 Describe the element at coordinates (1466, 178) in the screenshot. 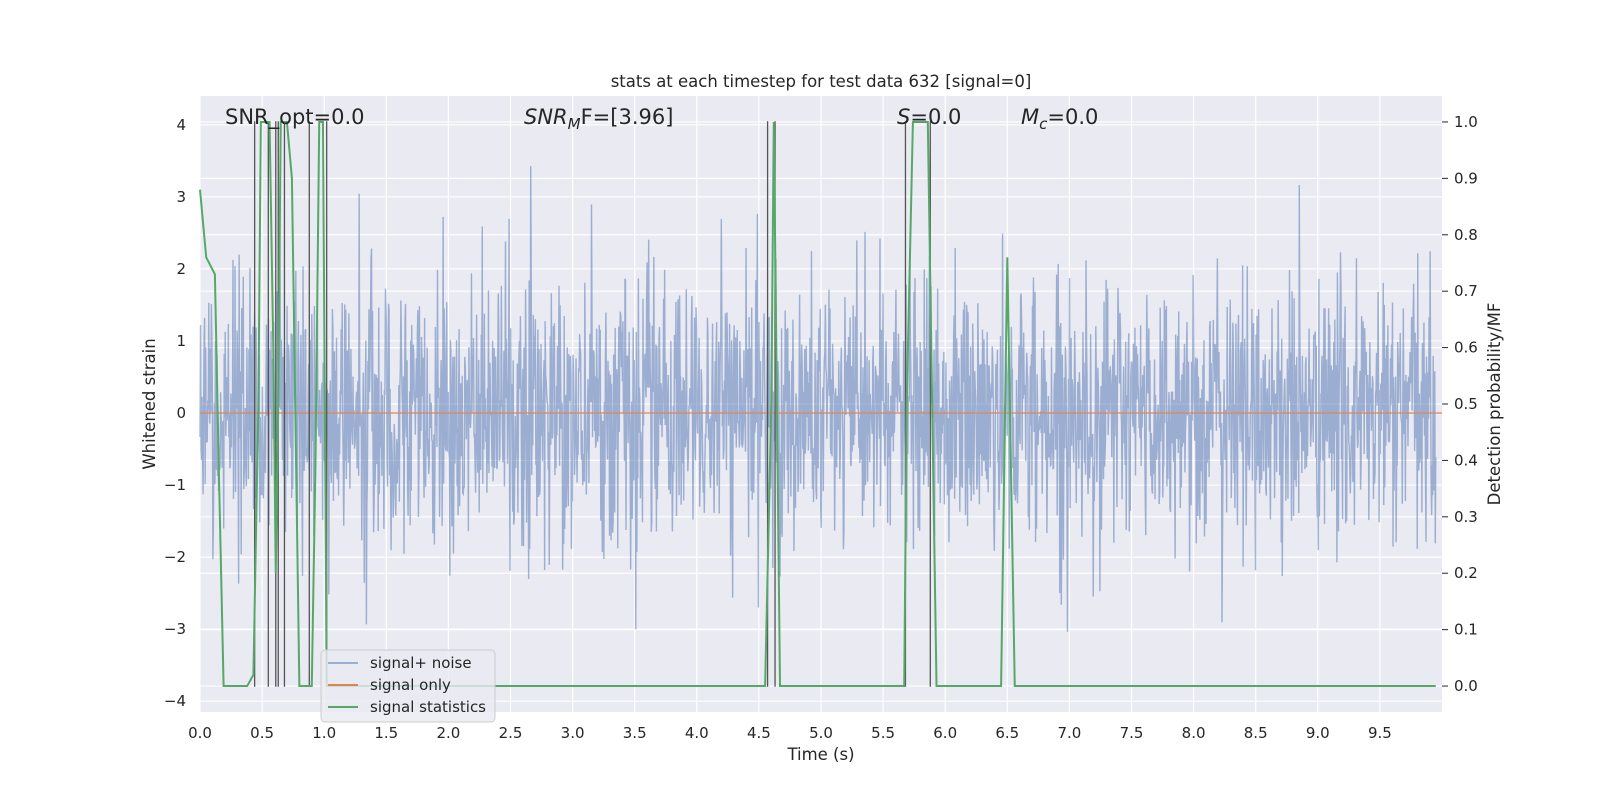

I see `y2-tick-label: 0.9` at that location.